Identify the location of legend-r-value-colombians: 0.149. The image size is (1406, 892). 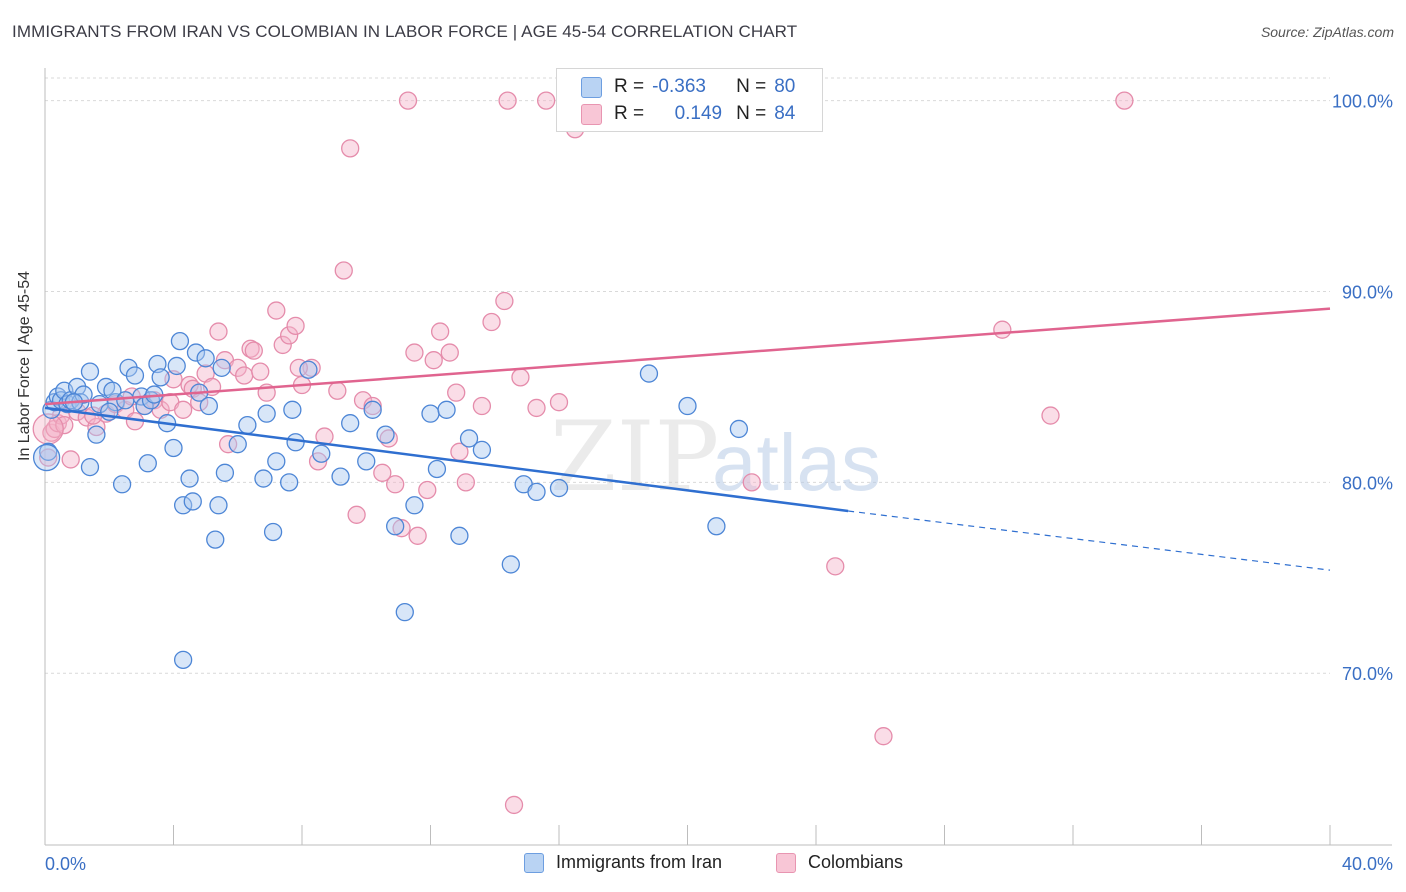
(698, 113).